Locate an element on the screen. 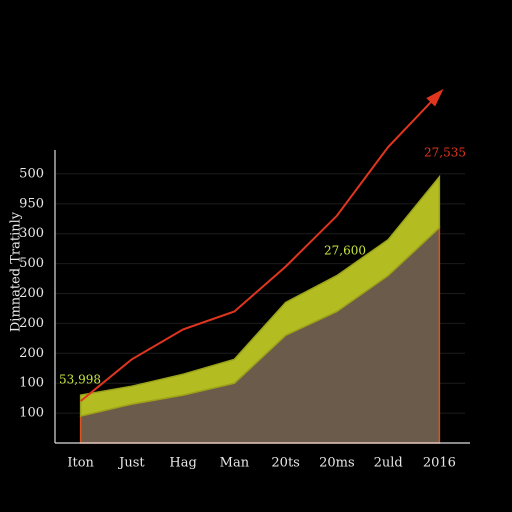 The image size is (512, 512). annotation: 27,600 is located at coordinates (345, 251).